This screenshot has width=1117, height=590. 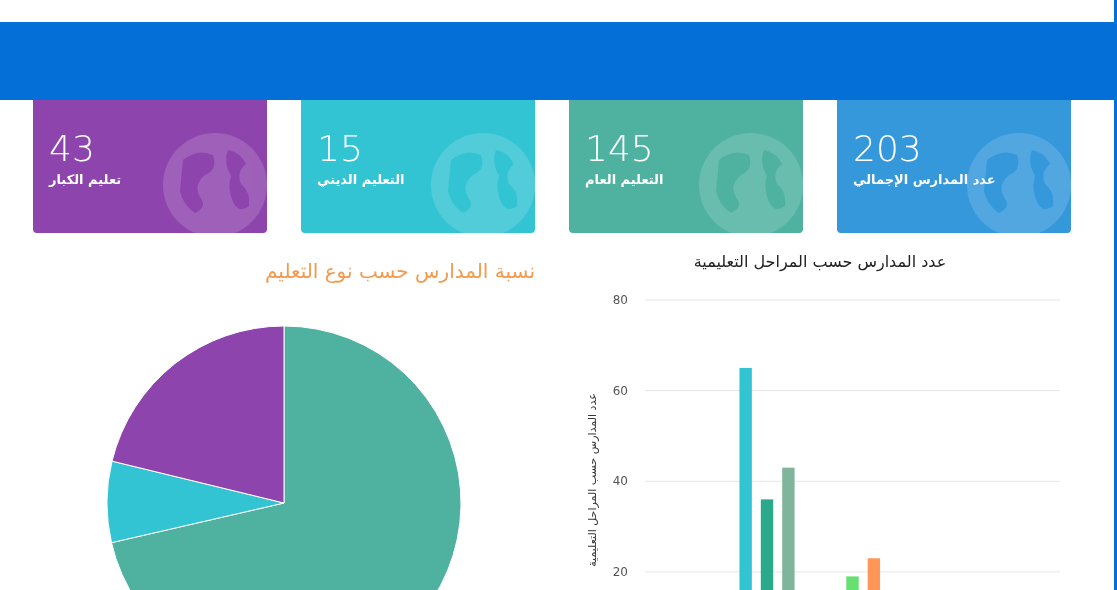 I want to click on category-label: تعليم الكبار, so click(x=85, y=179).